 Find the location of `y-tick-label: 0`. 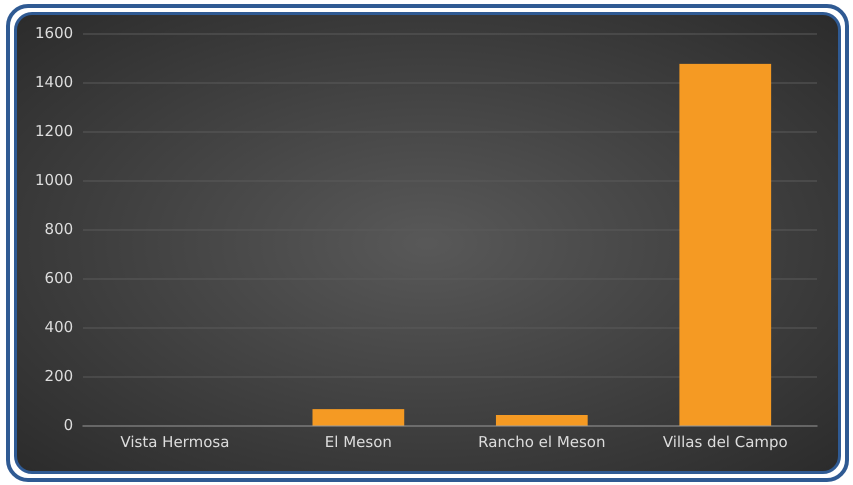

y-tick-label: 0 is located at coordinates (69, 425).